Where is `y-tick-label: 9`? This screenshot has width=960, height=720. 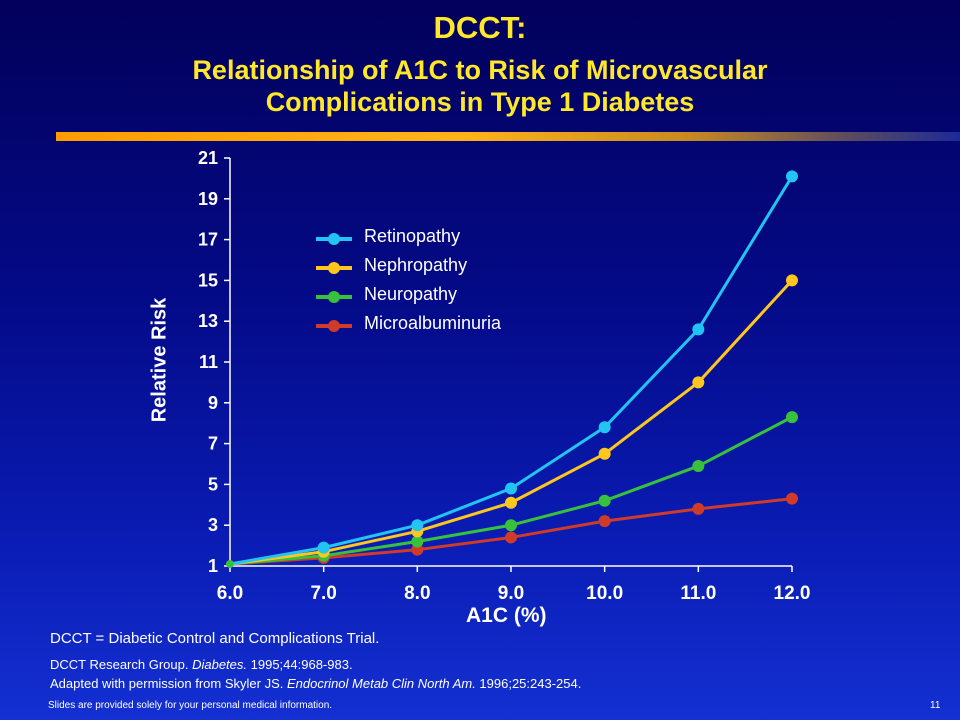 y-tick-label: 9 is located at coordinates (213, 403).